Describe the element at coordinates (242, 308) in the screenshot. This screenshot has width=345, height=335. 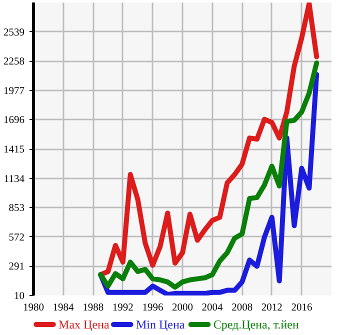
I see `x-tick-label: 2008` at that location.